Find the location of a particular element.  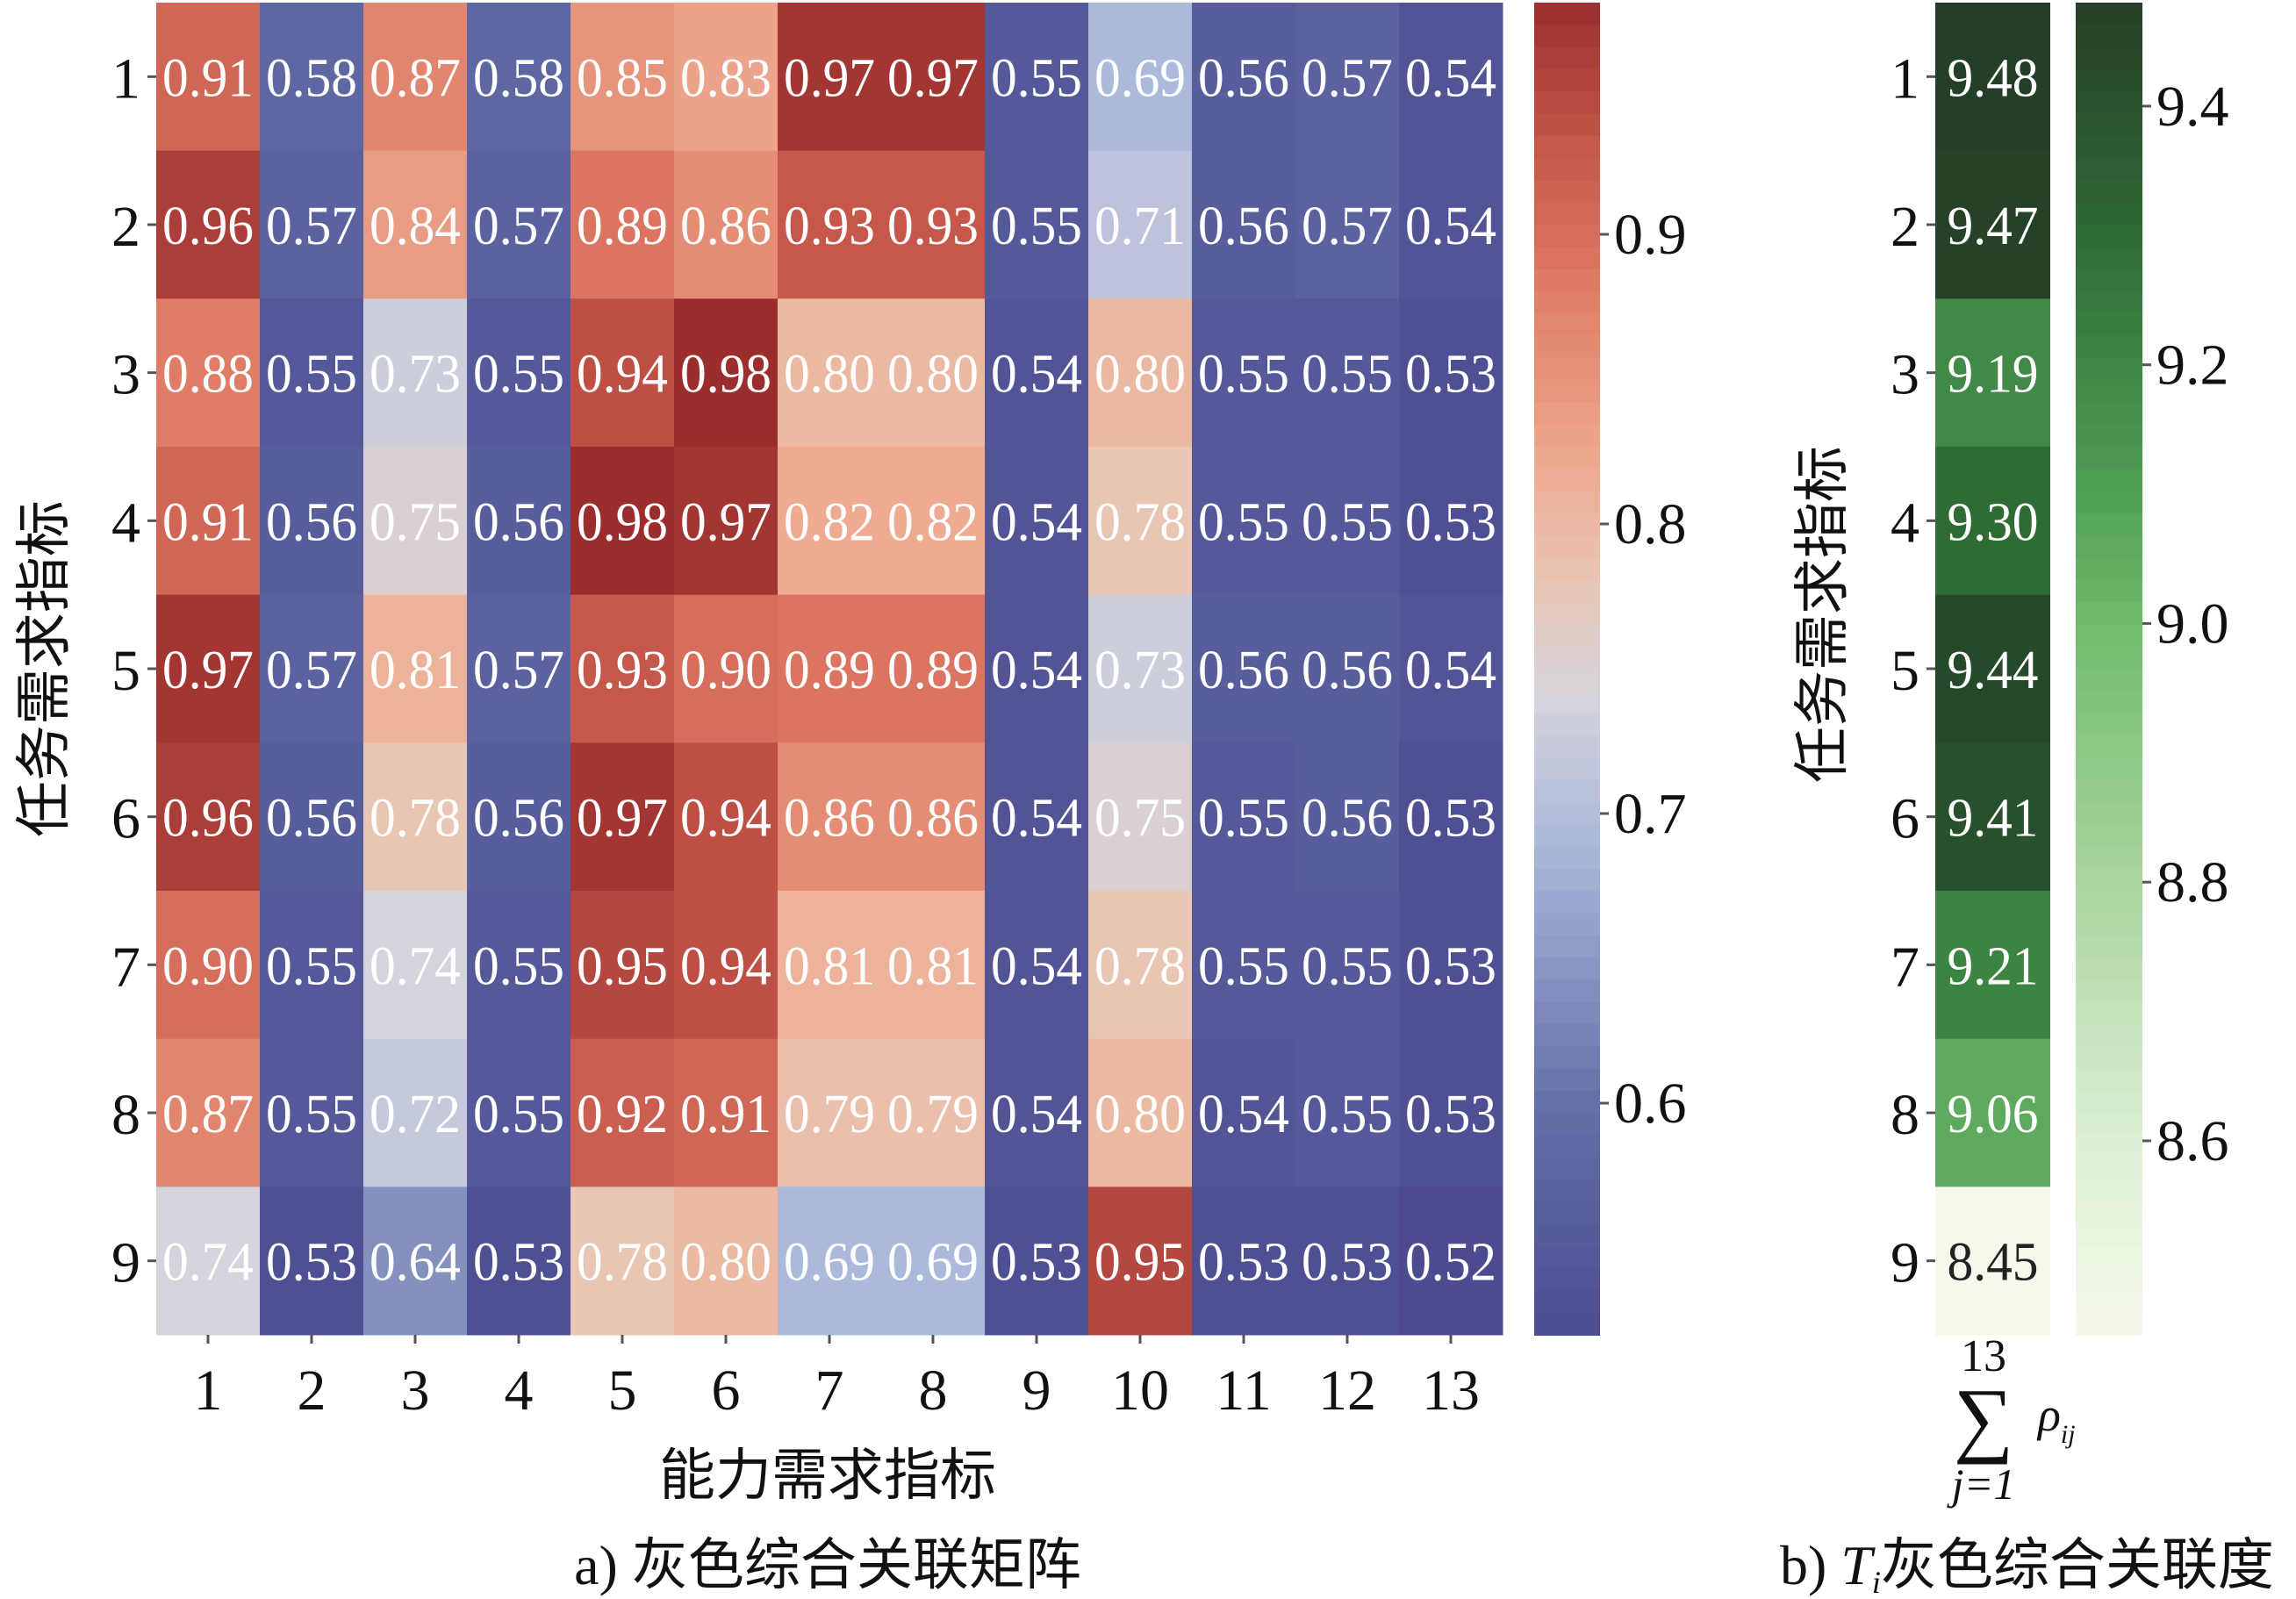

colorbar-tick-label: 9.2 is located at coordinates (2192, 365).